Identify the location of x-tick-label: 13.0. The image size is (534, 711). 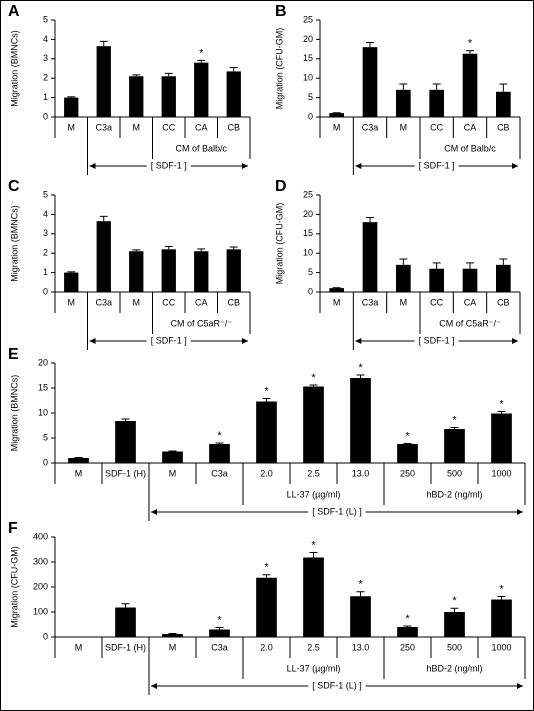
(361, 473).